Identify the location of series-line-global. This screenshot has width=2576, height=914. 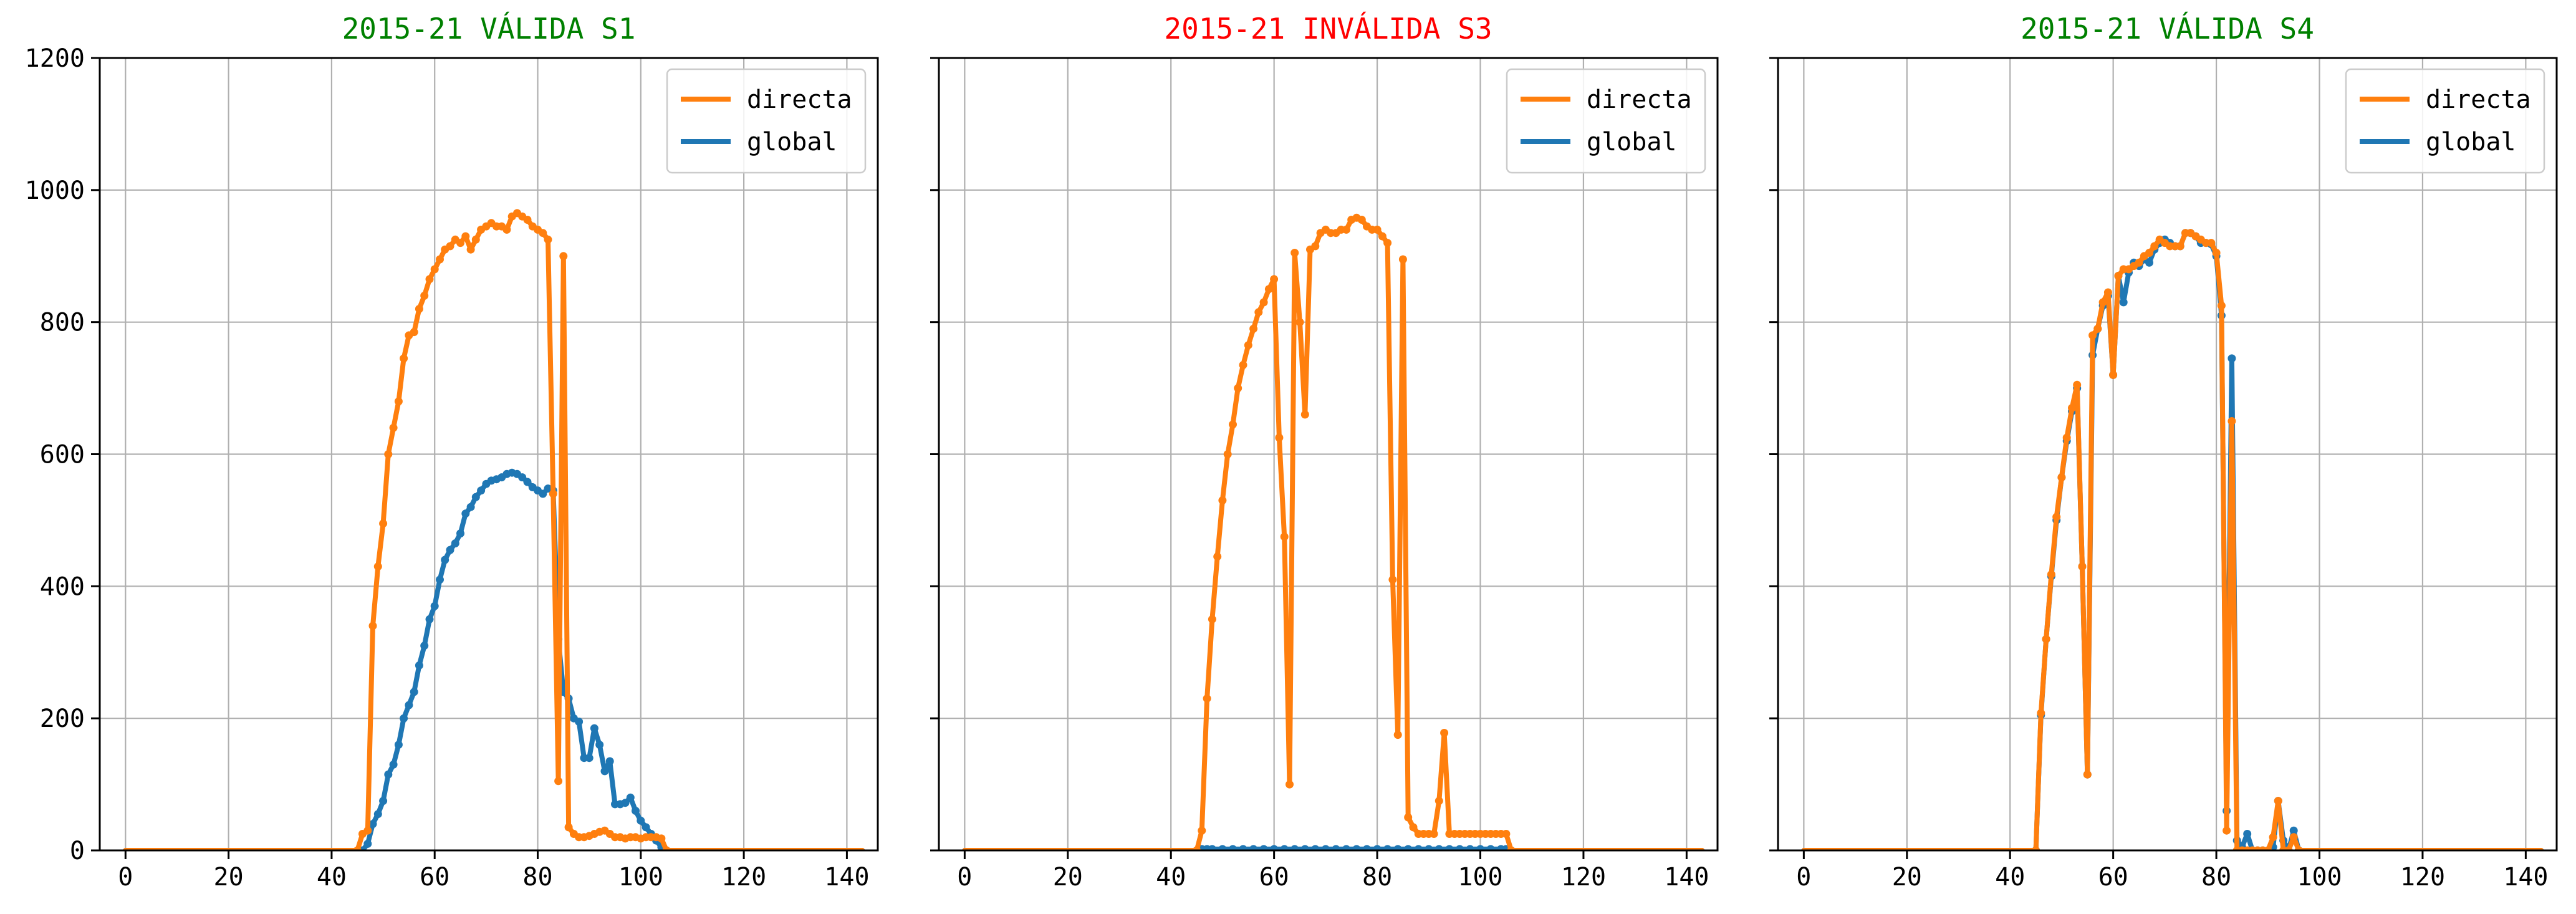
(494, 660).